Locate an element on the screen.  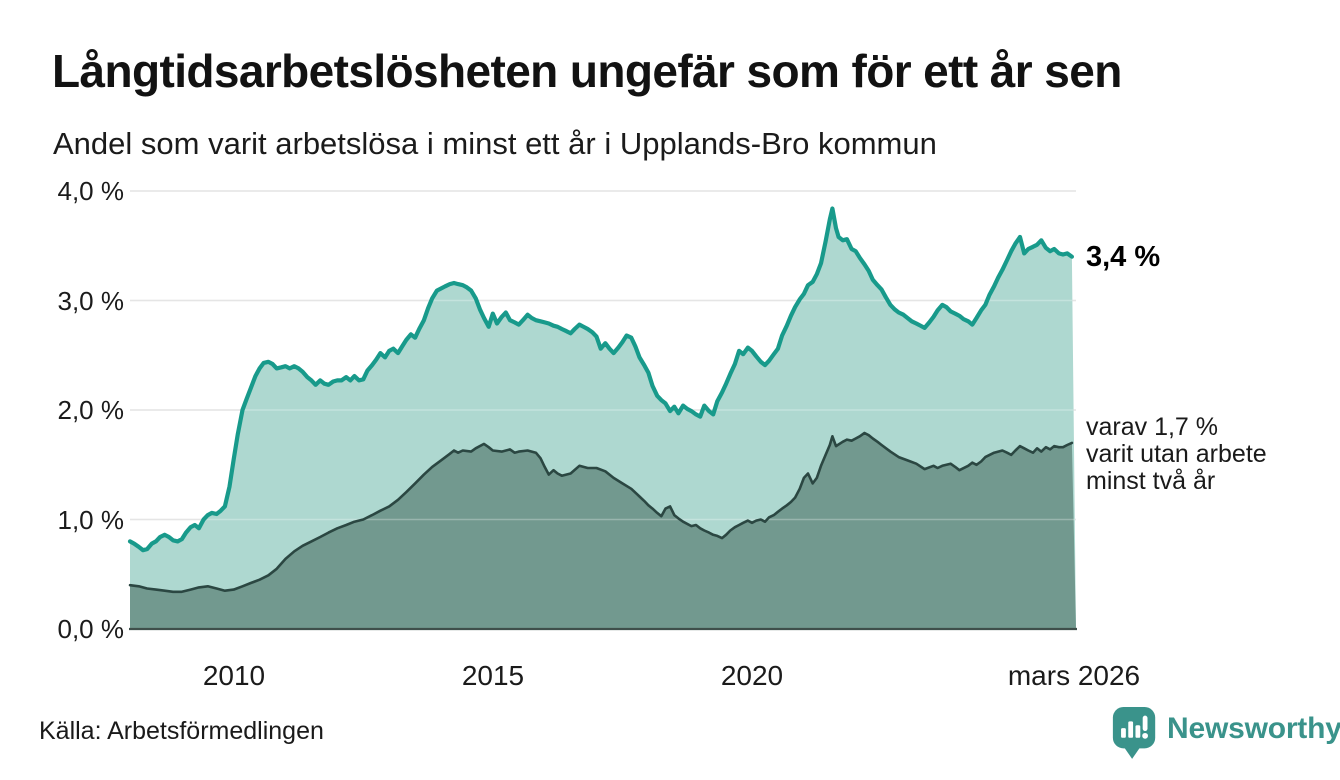
y-axis-label: 4,0 % is located at coordinates (91, 191).